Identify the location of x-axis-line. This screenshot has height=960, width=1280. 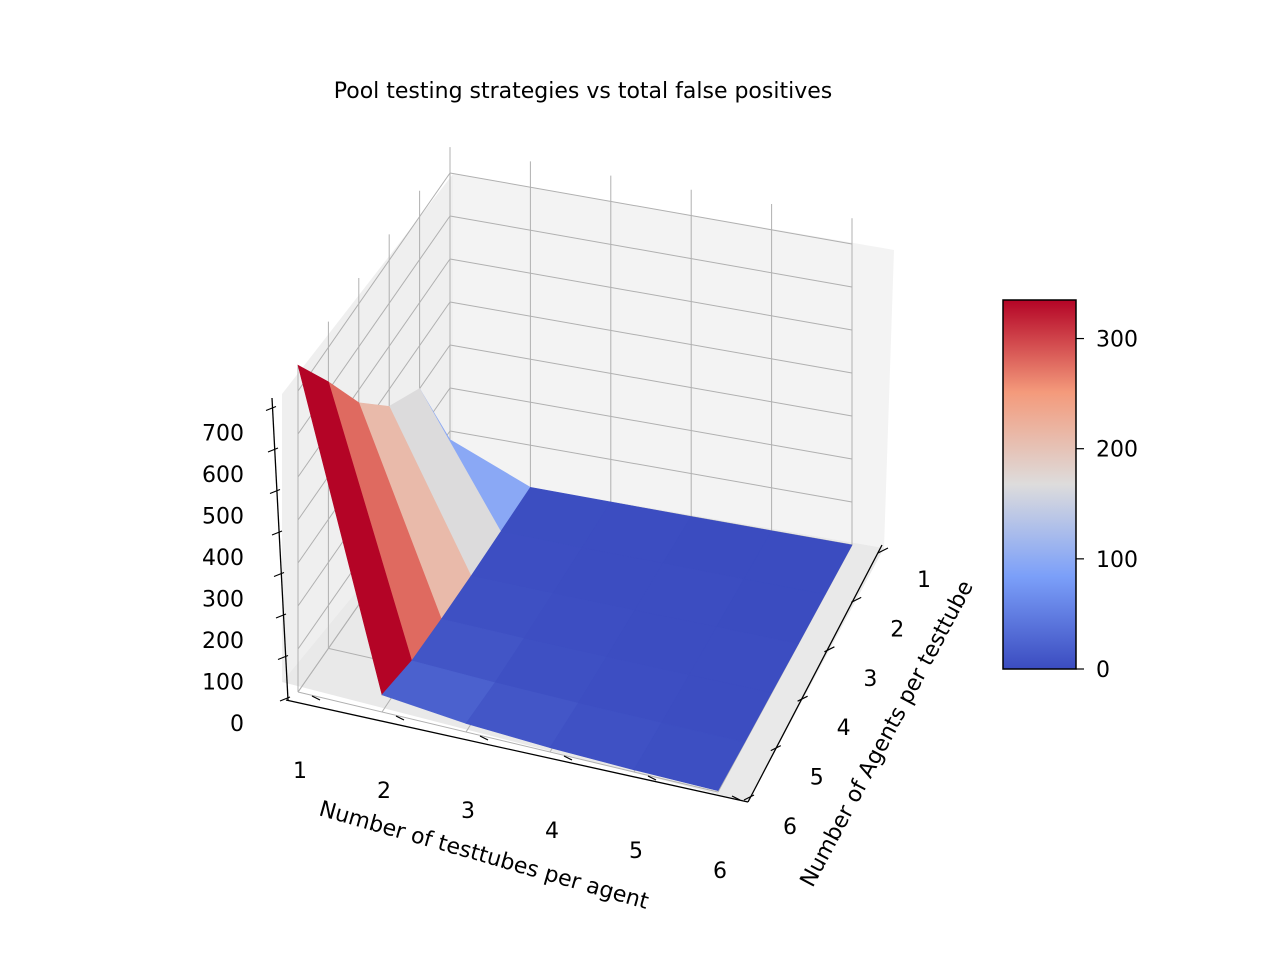
(517, 751).